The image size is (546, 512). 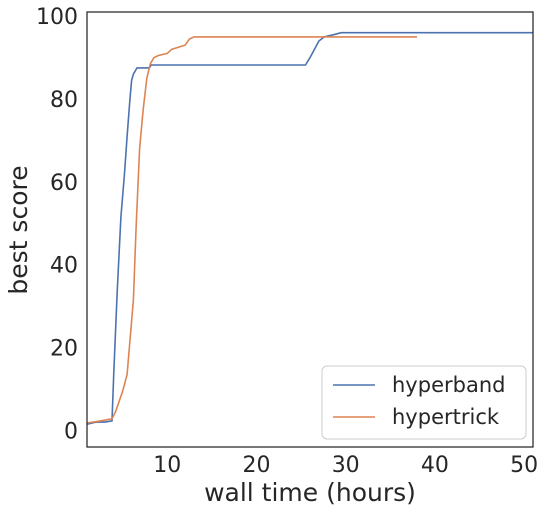 I want to click on y-tick-label: 20, so click(x=64, y=349).